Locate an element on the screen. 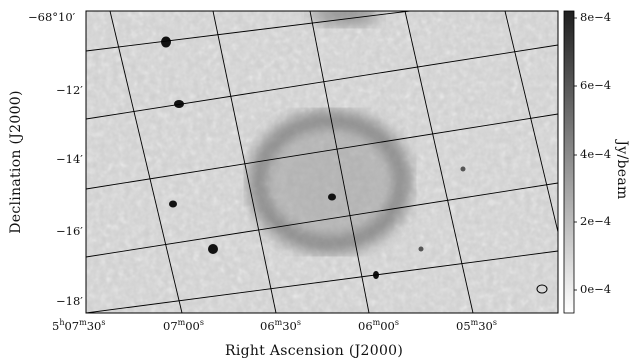 The height and width of the screenshot is (364, 635). ra-tick-label: 06m30s is located at coordinates (280, 325).